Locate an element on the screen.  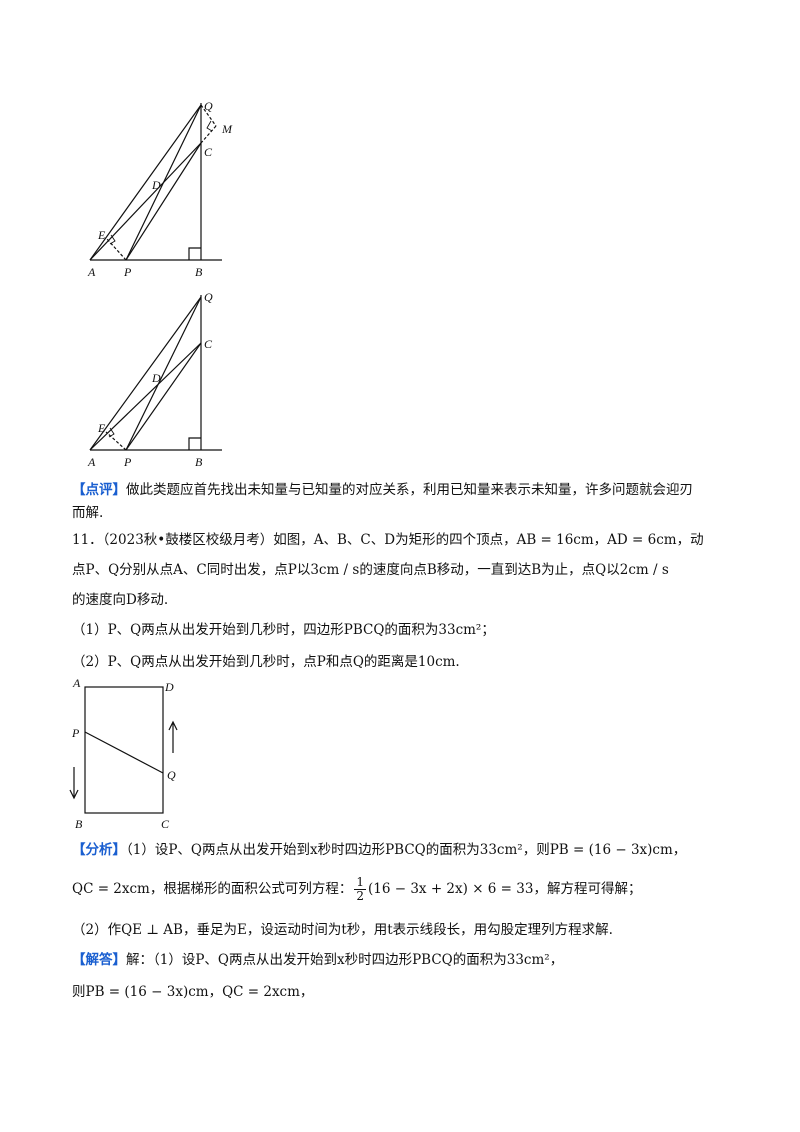
rectangle-figure: A D P Q B C is located at coordinates (123, 753).